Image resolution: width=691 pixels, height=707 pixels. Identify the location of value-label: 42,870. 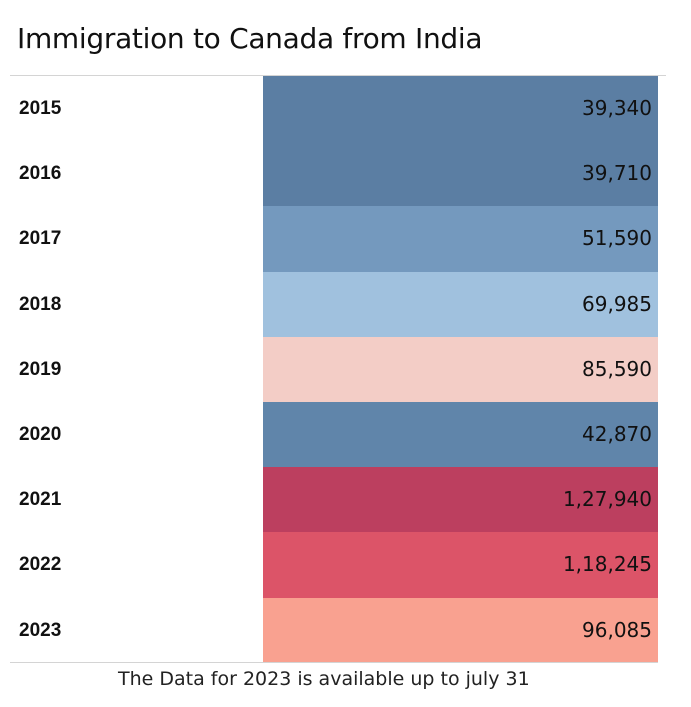
(617, 433).